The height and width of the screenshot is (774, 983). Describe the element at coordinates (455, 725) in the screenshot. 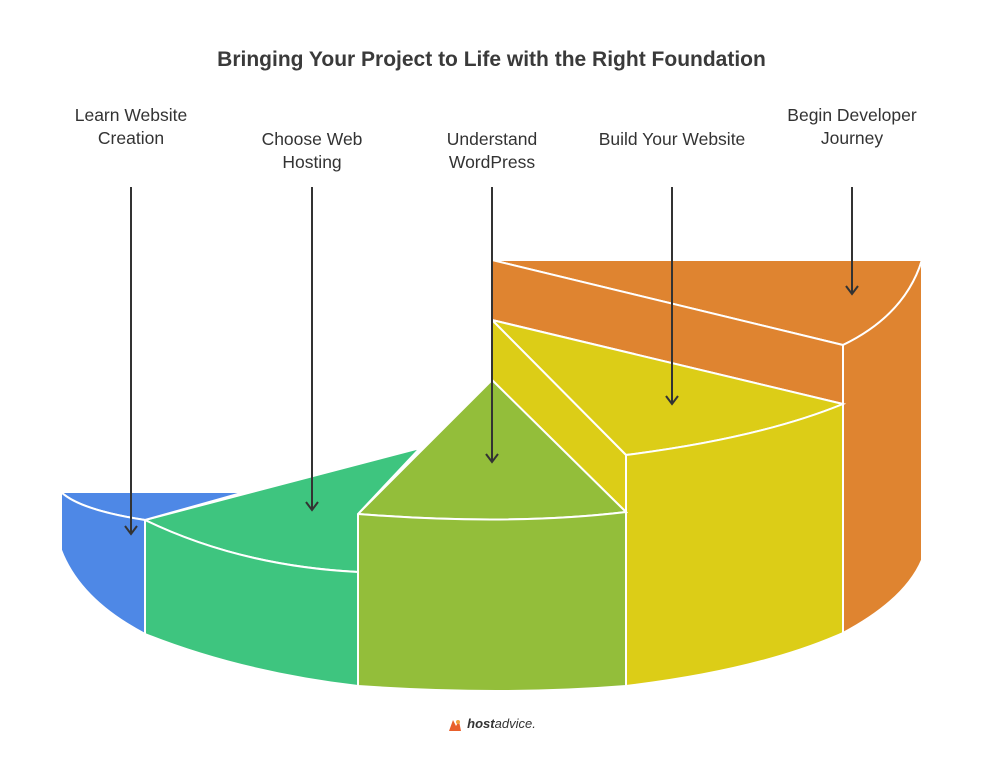

I see `hostadvice-logo-icon` at that location.